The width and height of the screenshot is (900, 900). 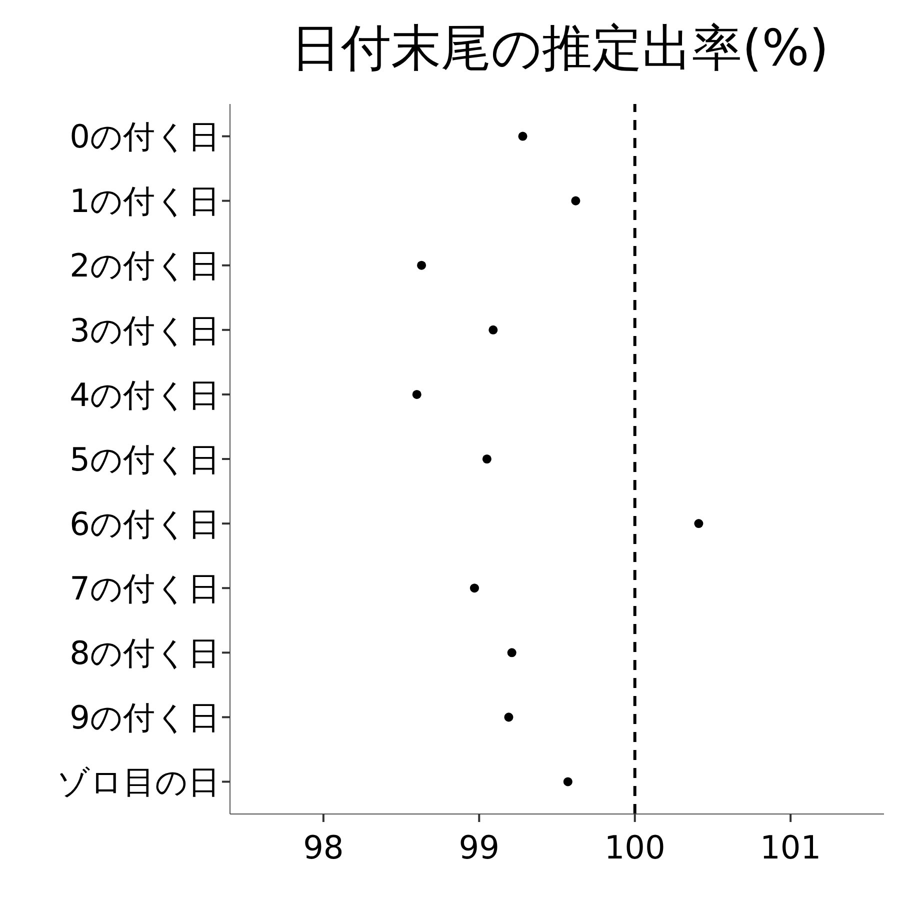 I want to click on y-tick-label: 3の付く日, so click(x=145, y=330).